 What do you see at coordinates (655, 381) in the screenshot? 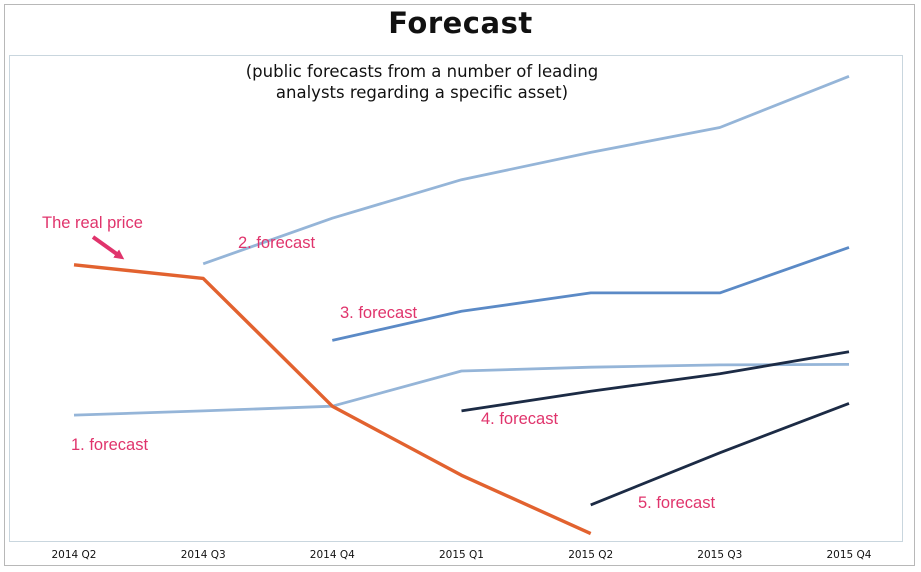
I see `series-line-4-forecast` at bounding box center [655, 381].